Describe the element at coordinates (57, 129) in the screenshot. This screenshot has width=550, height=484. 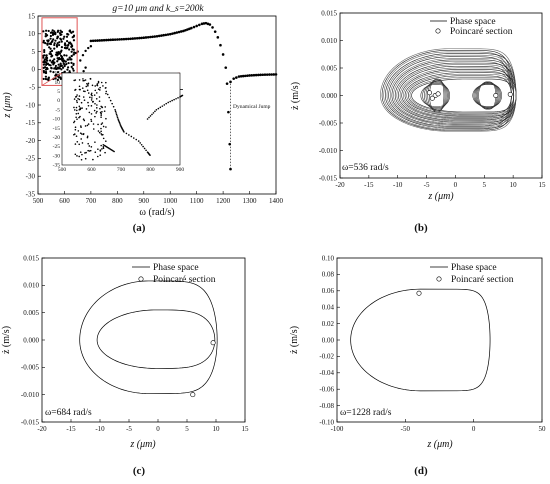
I see `inset-y-tick-label: -15` at that location.